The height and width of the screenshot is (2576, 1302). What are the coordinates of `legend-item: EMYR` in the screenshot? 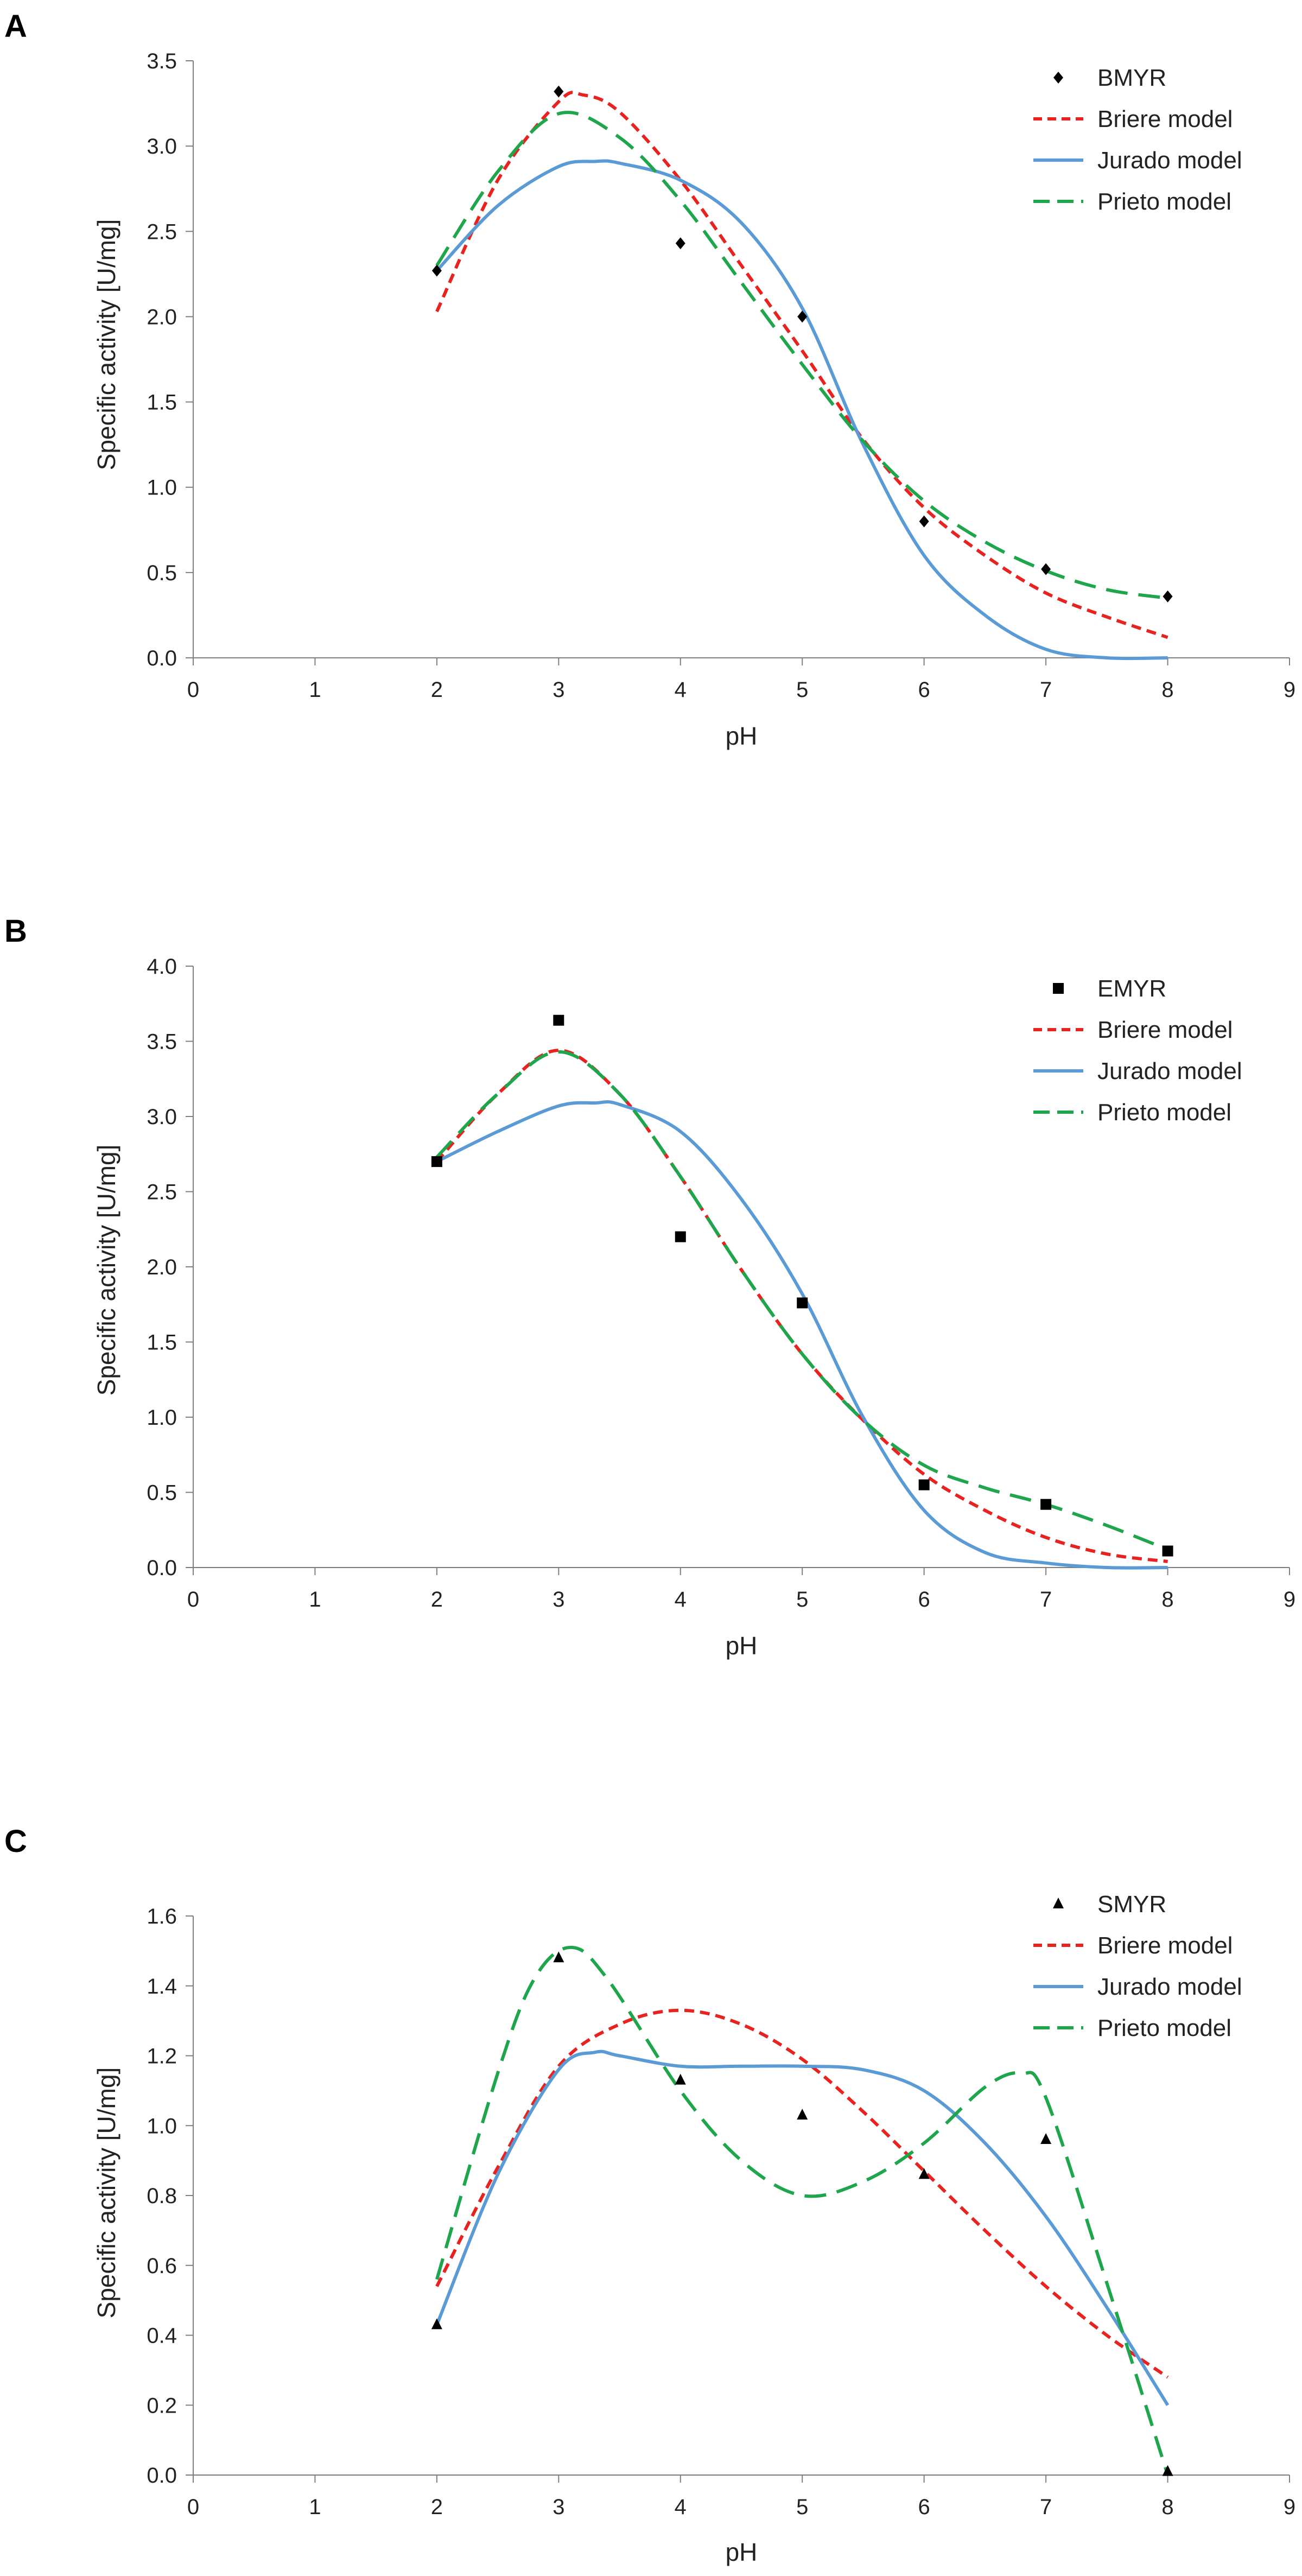 It's located at (1109, 989).